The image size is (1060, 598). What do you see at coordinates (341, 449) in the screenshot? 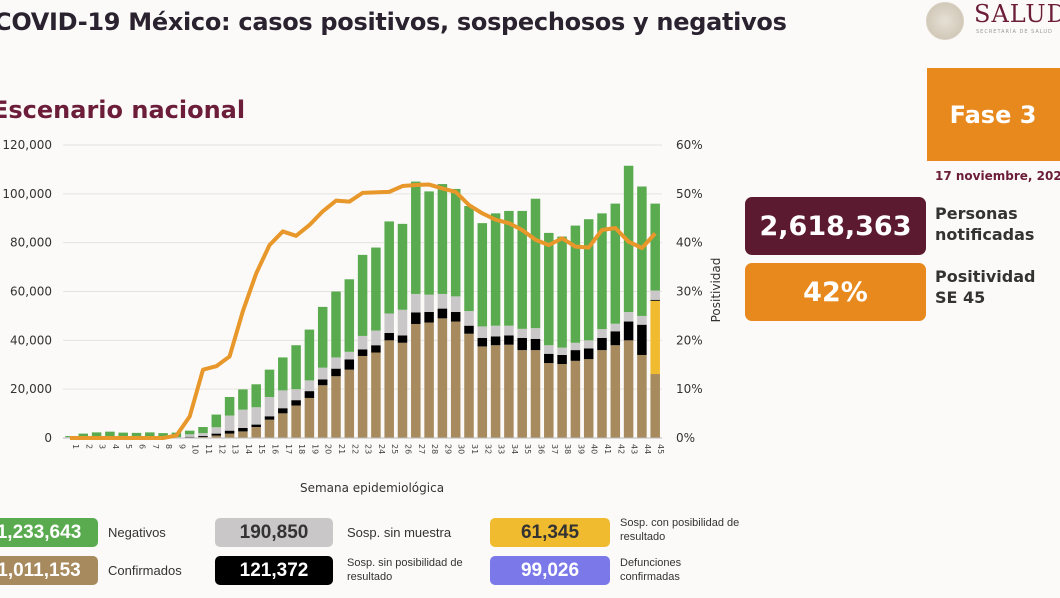
I see `x-tick-label: 21` at bounding box center [341, 449].